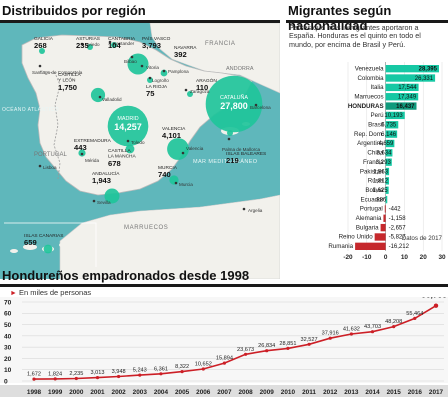 The image size is (448, 400). I want to click on line-value-label: 3,948, so click(119, 372).